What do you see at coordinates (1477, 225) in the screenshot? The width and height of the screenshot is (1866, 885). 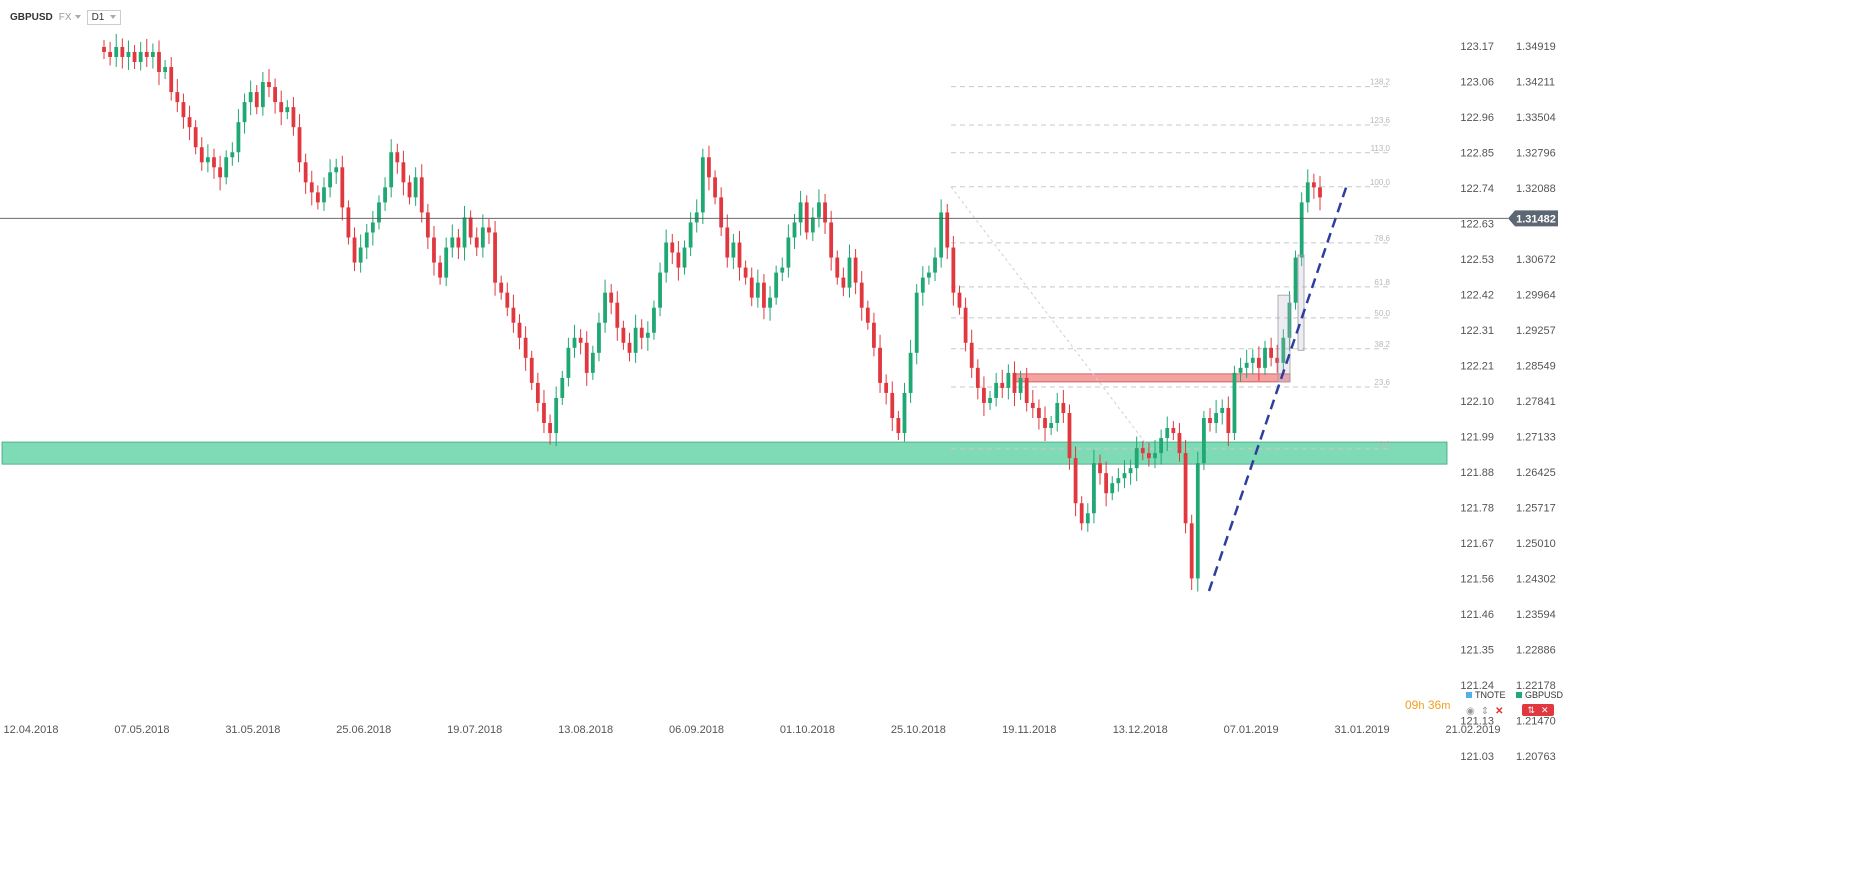 I see `y-left-tick-label: 122.63` at bounding box center [1477, 225].